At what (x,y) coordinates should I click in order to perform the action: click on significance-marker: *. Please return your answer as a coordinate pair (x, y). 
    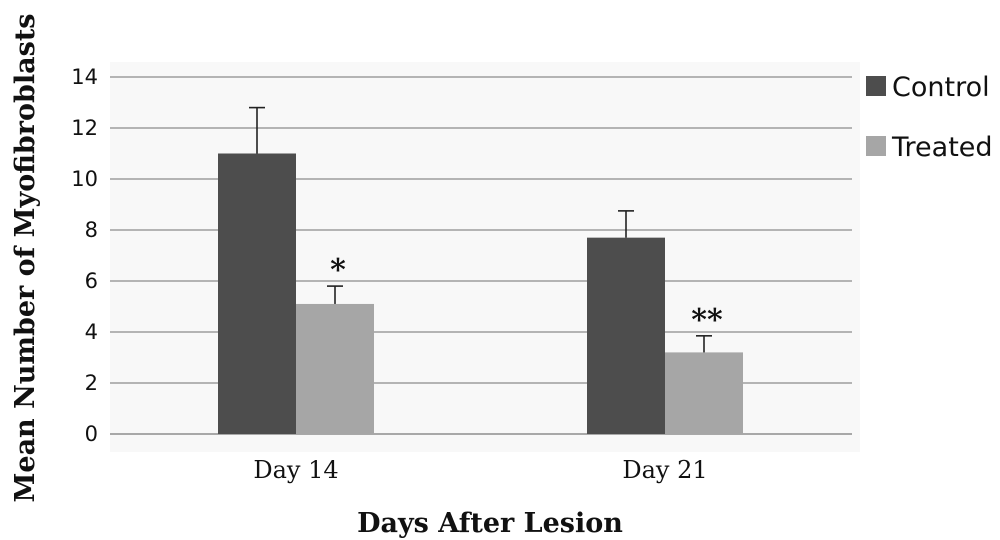
    Looking at the image, I should click on (338, 270).